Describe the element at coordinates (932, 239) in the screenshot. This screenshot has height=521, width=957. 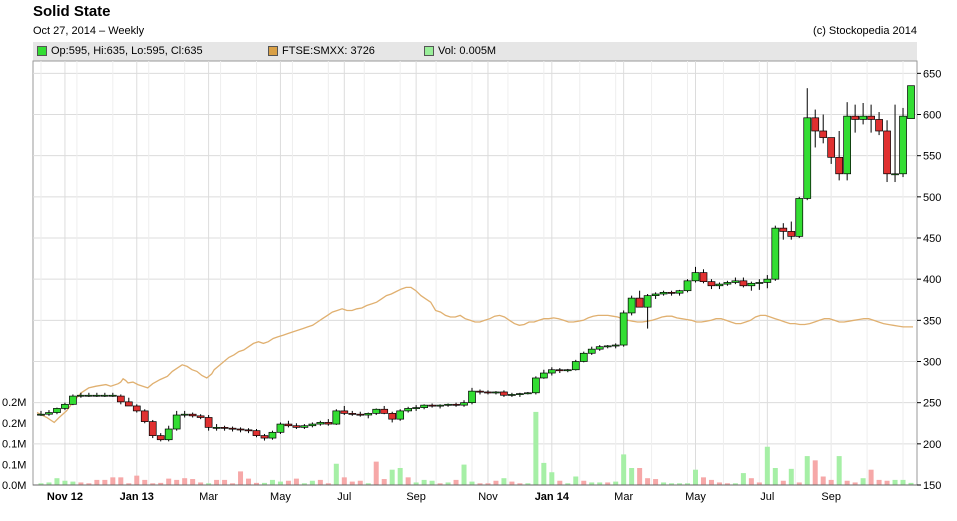
I see `y-tick-label: 450` at that location.